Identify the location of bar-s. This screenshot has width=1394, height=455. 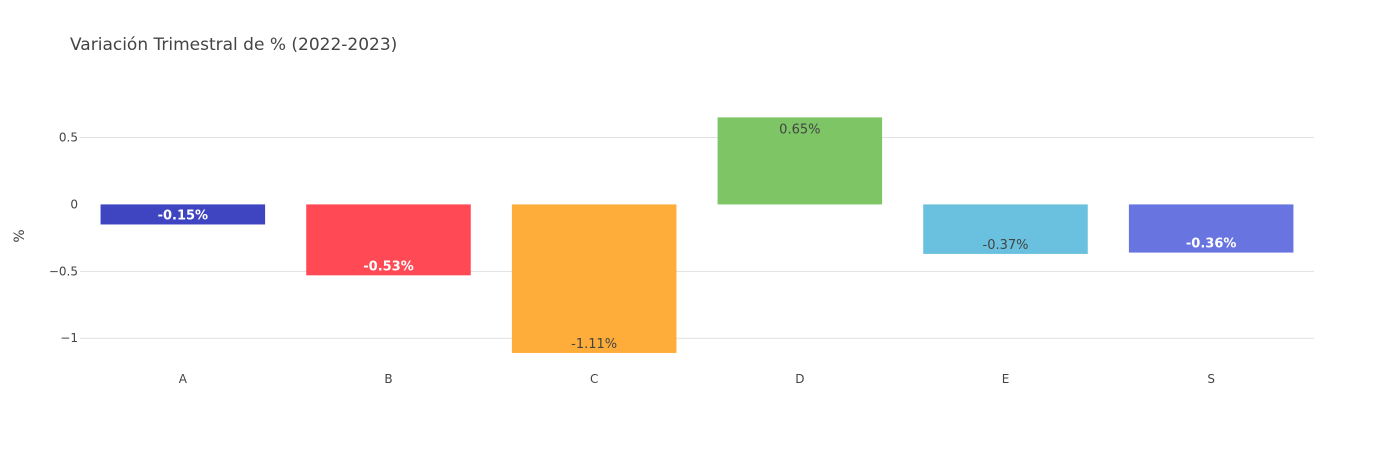
(1211, 228).